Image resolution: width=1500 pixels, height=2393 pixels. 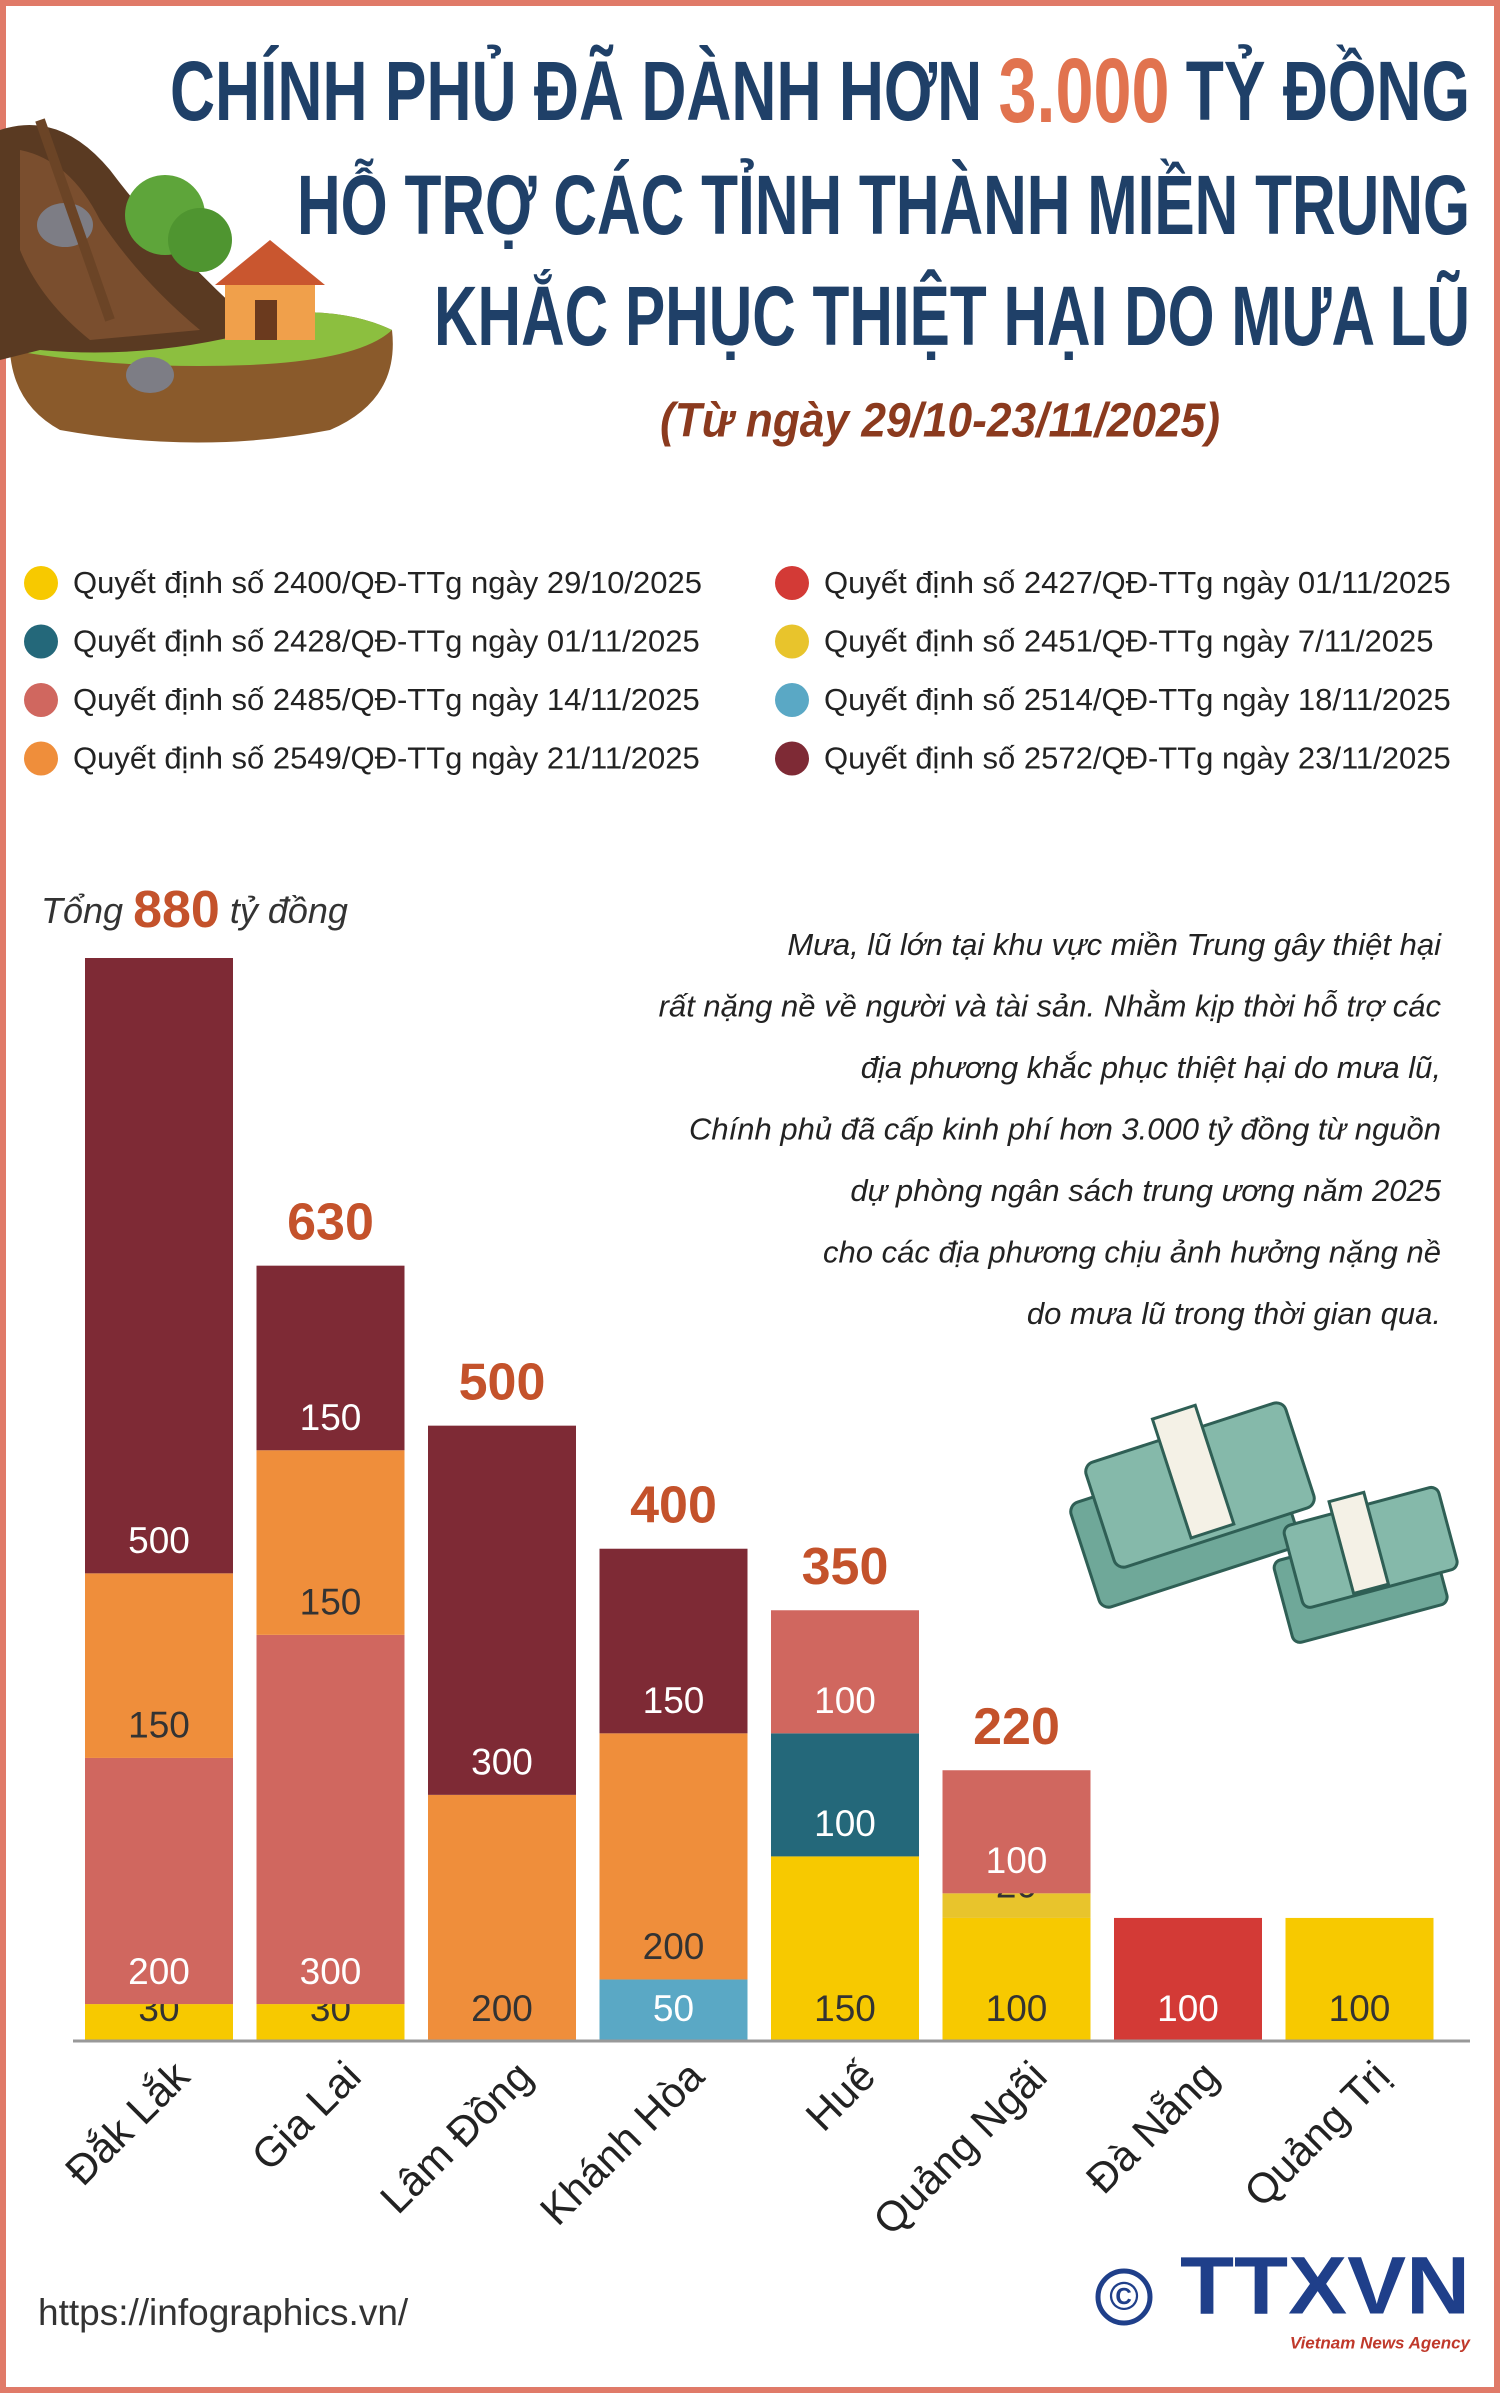 I want to click on copyright: ©, so click(x=1123, y=2297).